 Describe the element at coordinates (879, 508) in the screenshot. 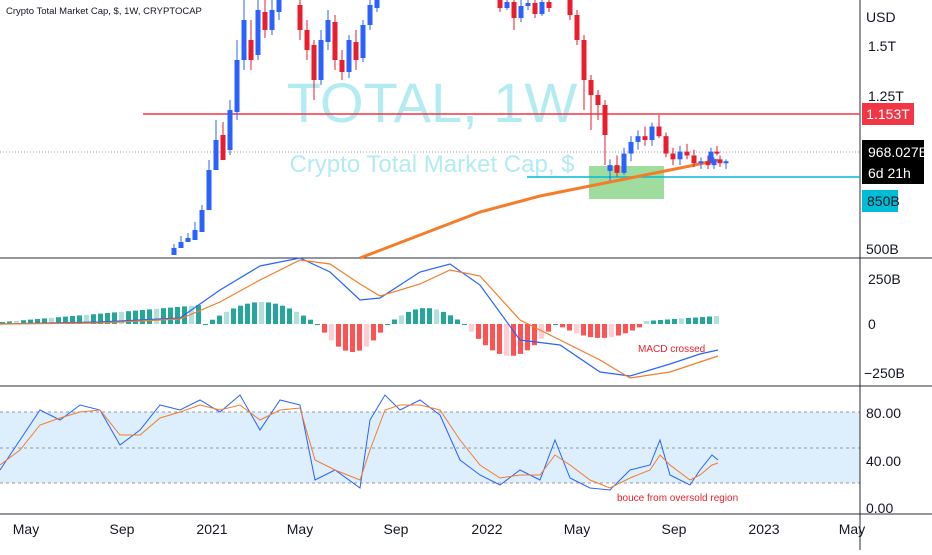

I see `rsi-tick-label: 0.00` at that location.